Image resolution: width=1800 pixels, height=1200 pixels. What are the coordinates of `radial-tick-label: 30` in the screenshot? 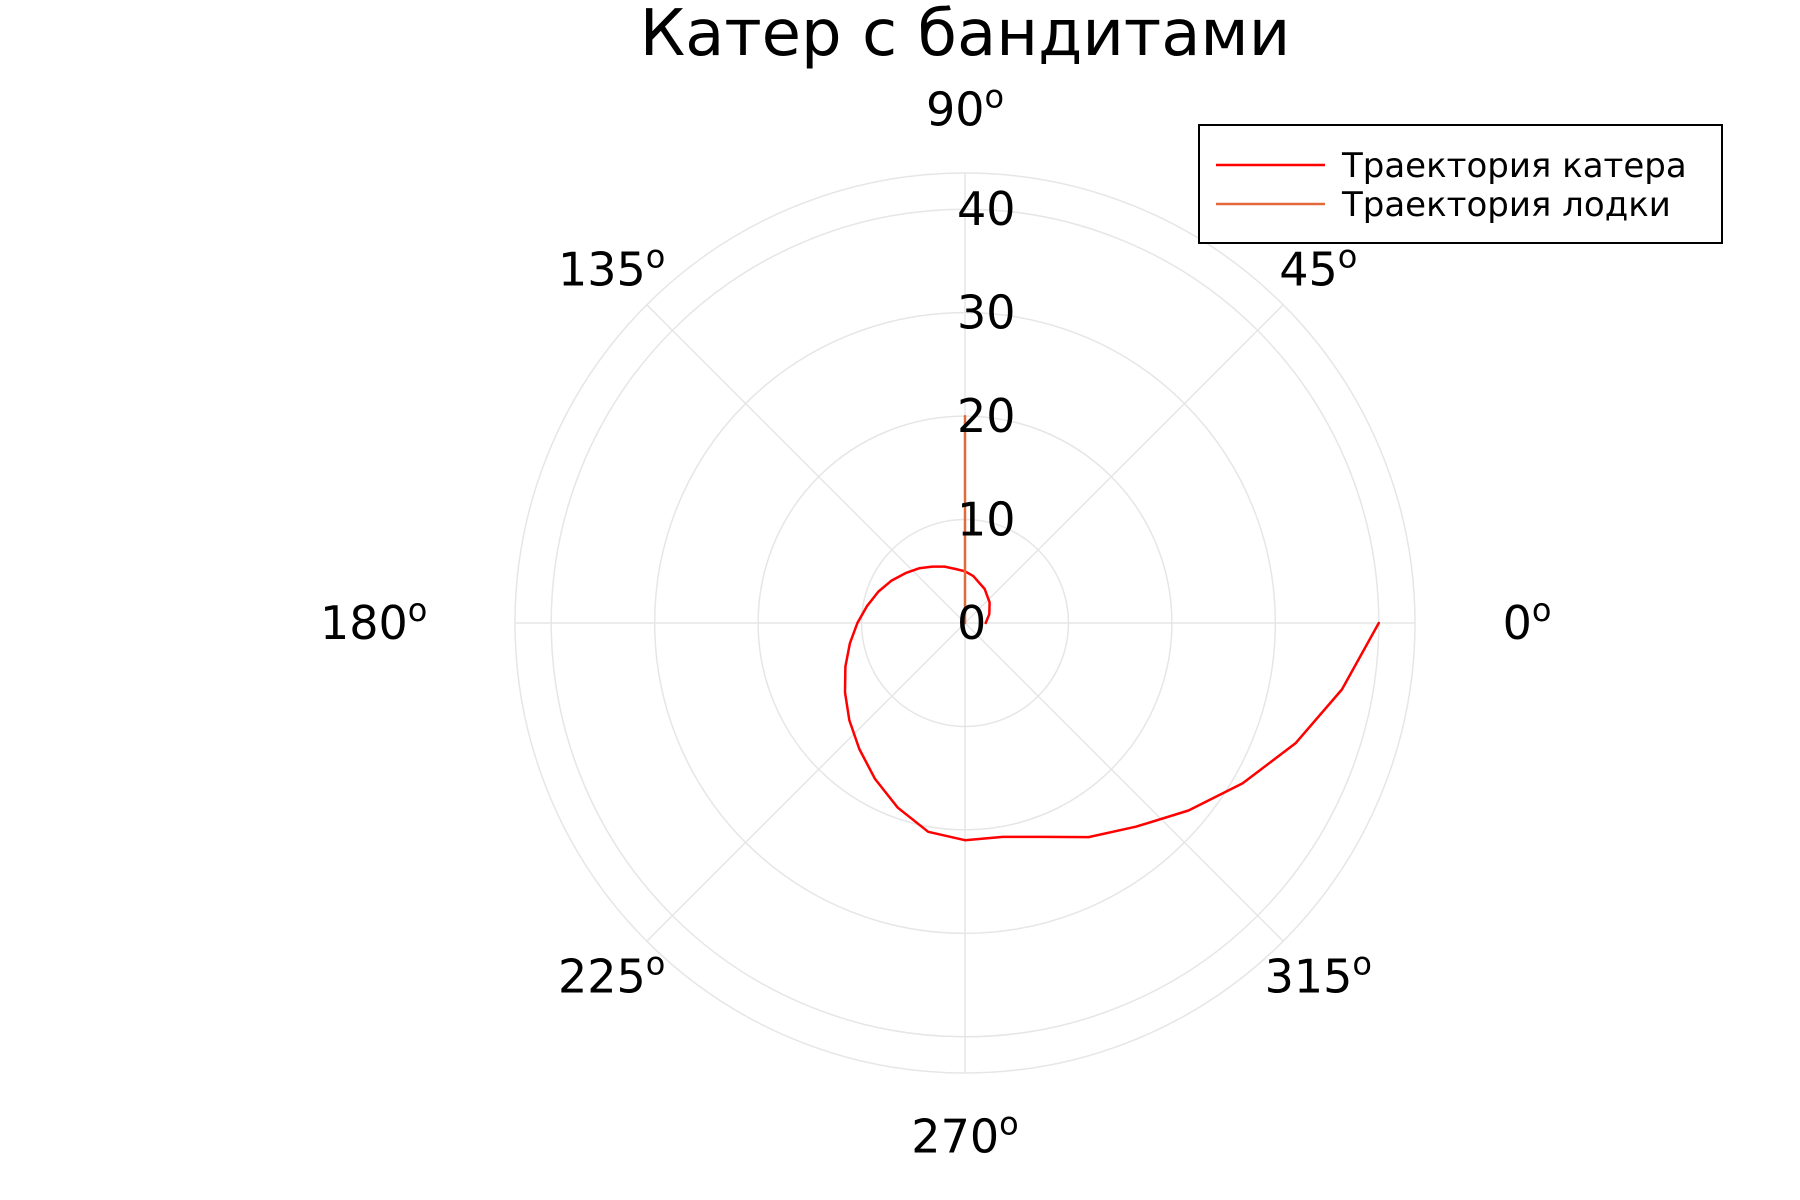 It's located at (986, 313).